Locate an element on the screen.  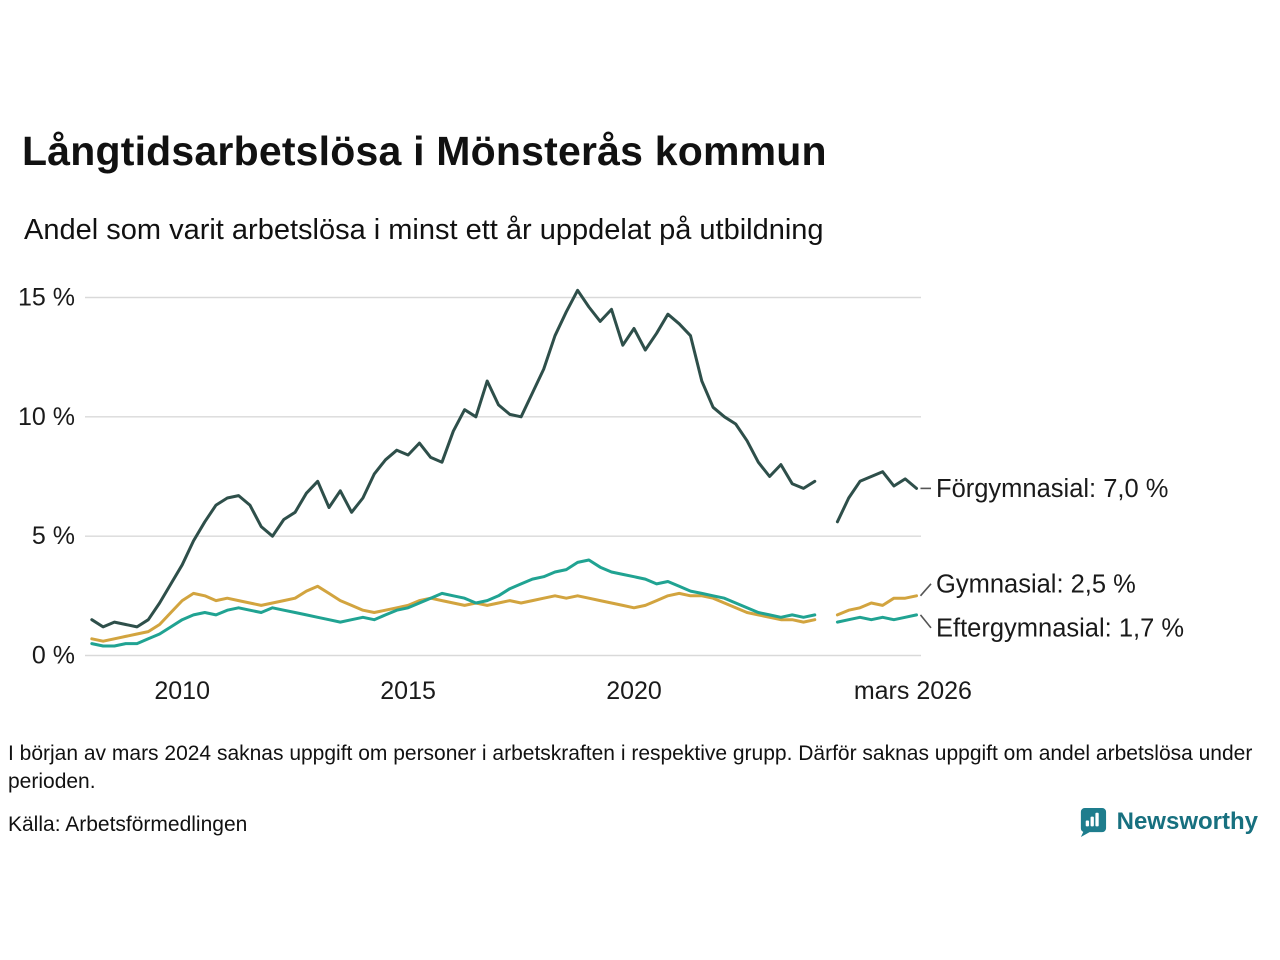
series-end-label-eftergymnasial: Eftergymnasial: 1,7 % is located at coordinates (1060, 628).